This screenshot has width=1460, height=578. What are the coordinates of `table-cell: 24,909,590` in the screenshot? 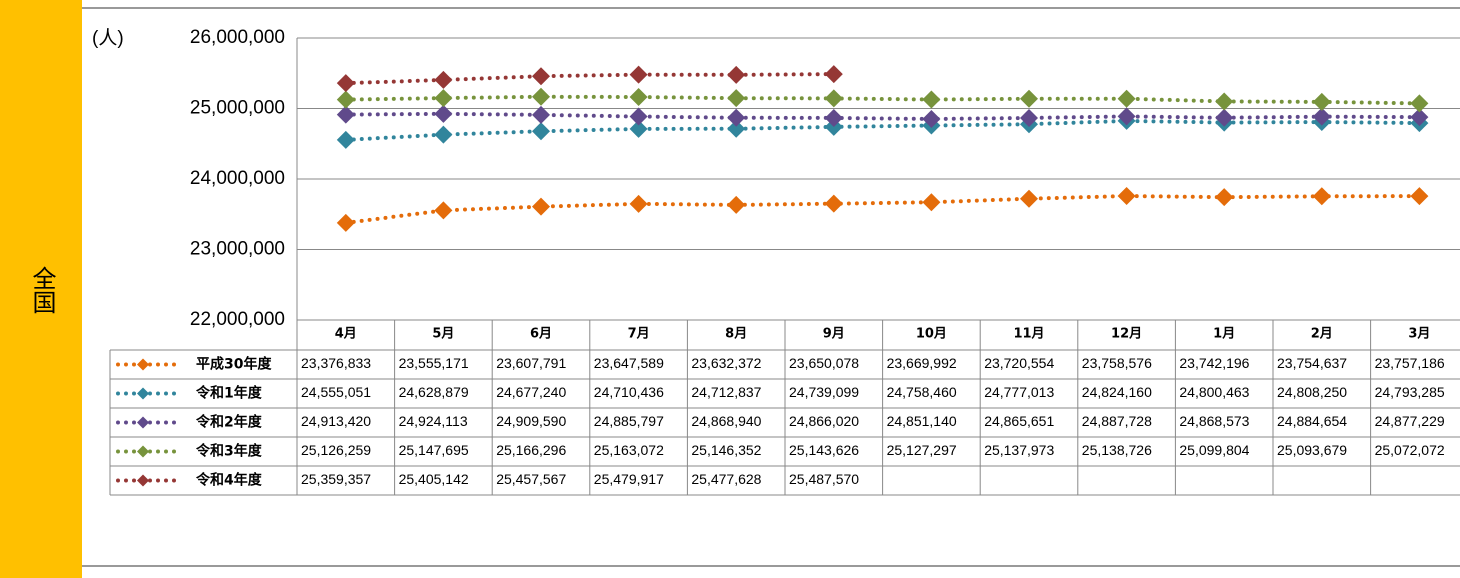 It's located at (531, 421).